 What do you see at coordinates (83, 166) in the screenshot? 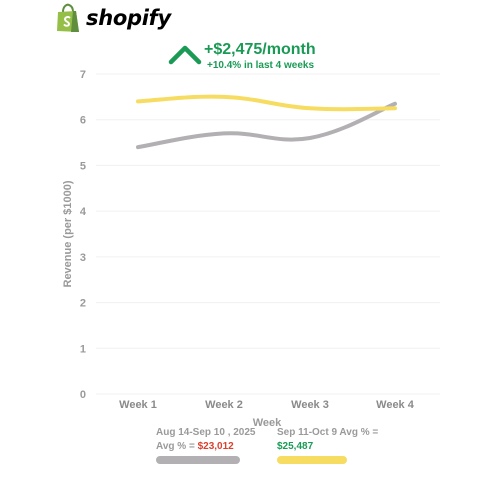
I see `y-tick-label: 5` at bounding box center [83, 166].